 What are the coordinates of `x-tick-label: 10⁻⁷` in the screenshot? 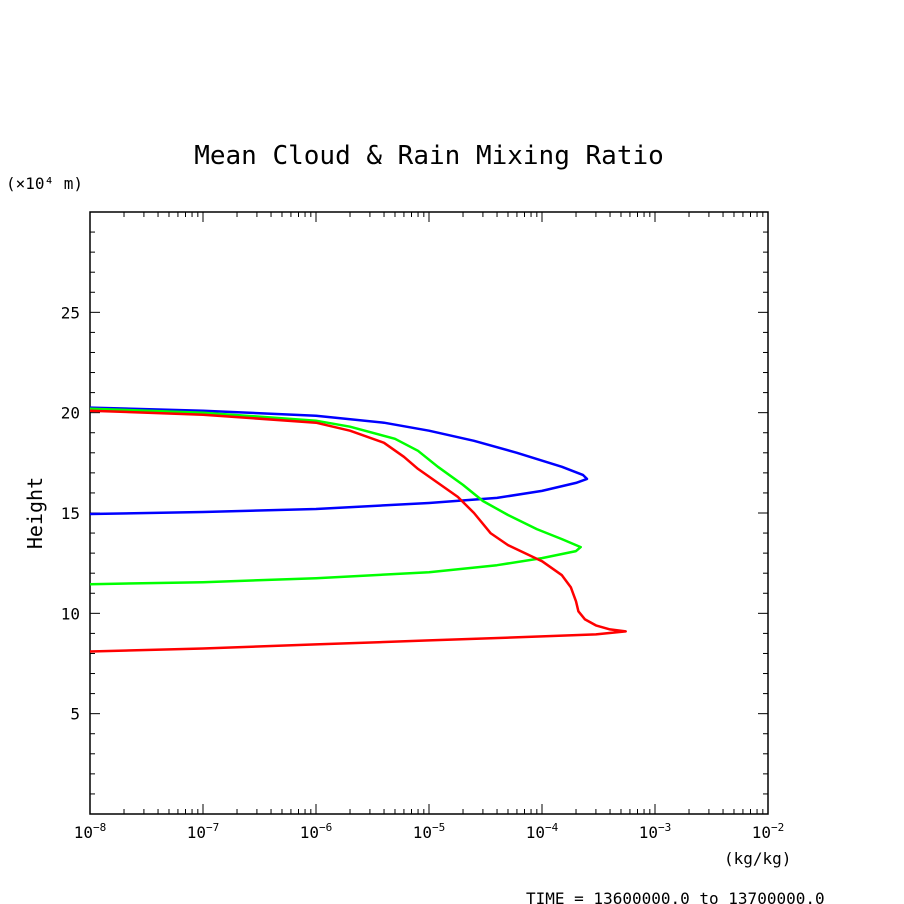 It's located at (203, 831).